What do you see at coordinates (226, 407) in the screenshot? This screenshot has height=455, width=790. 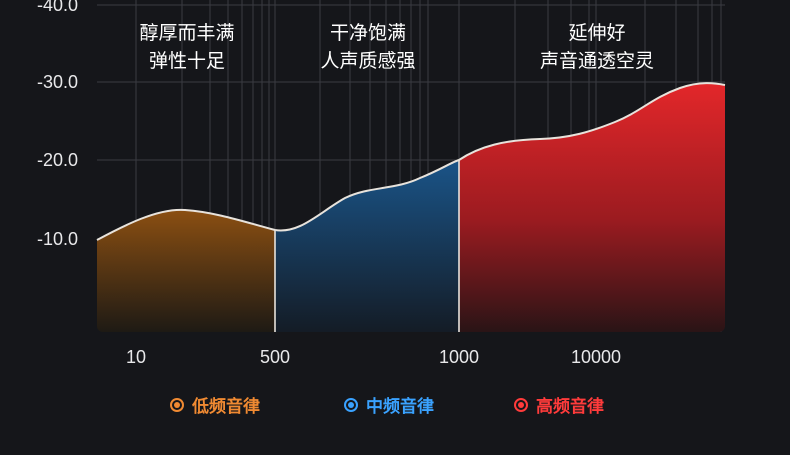 I see `legend-label-low: 低频音律` at bounding box center [226, 407].